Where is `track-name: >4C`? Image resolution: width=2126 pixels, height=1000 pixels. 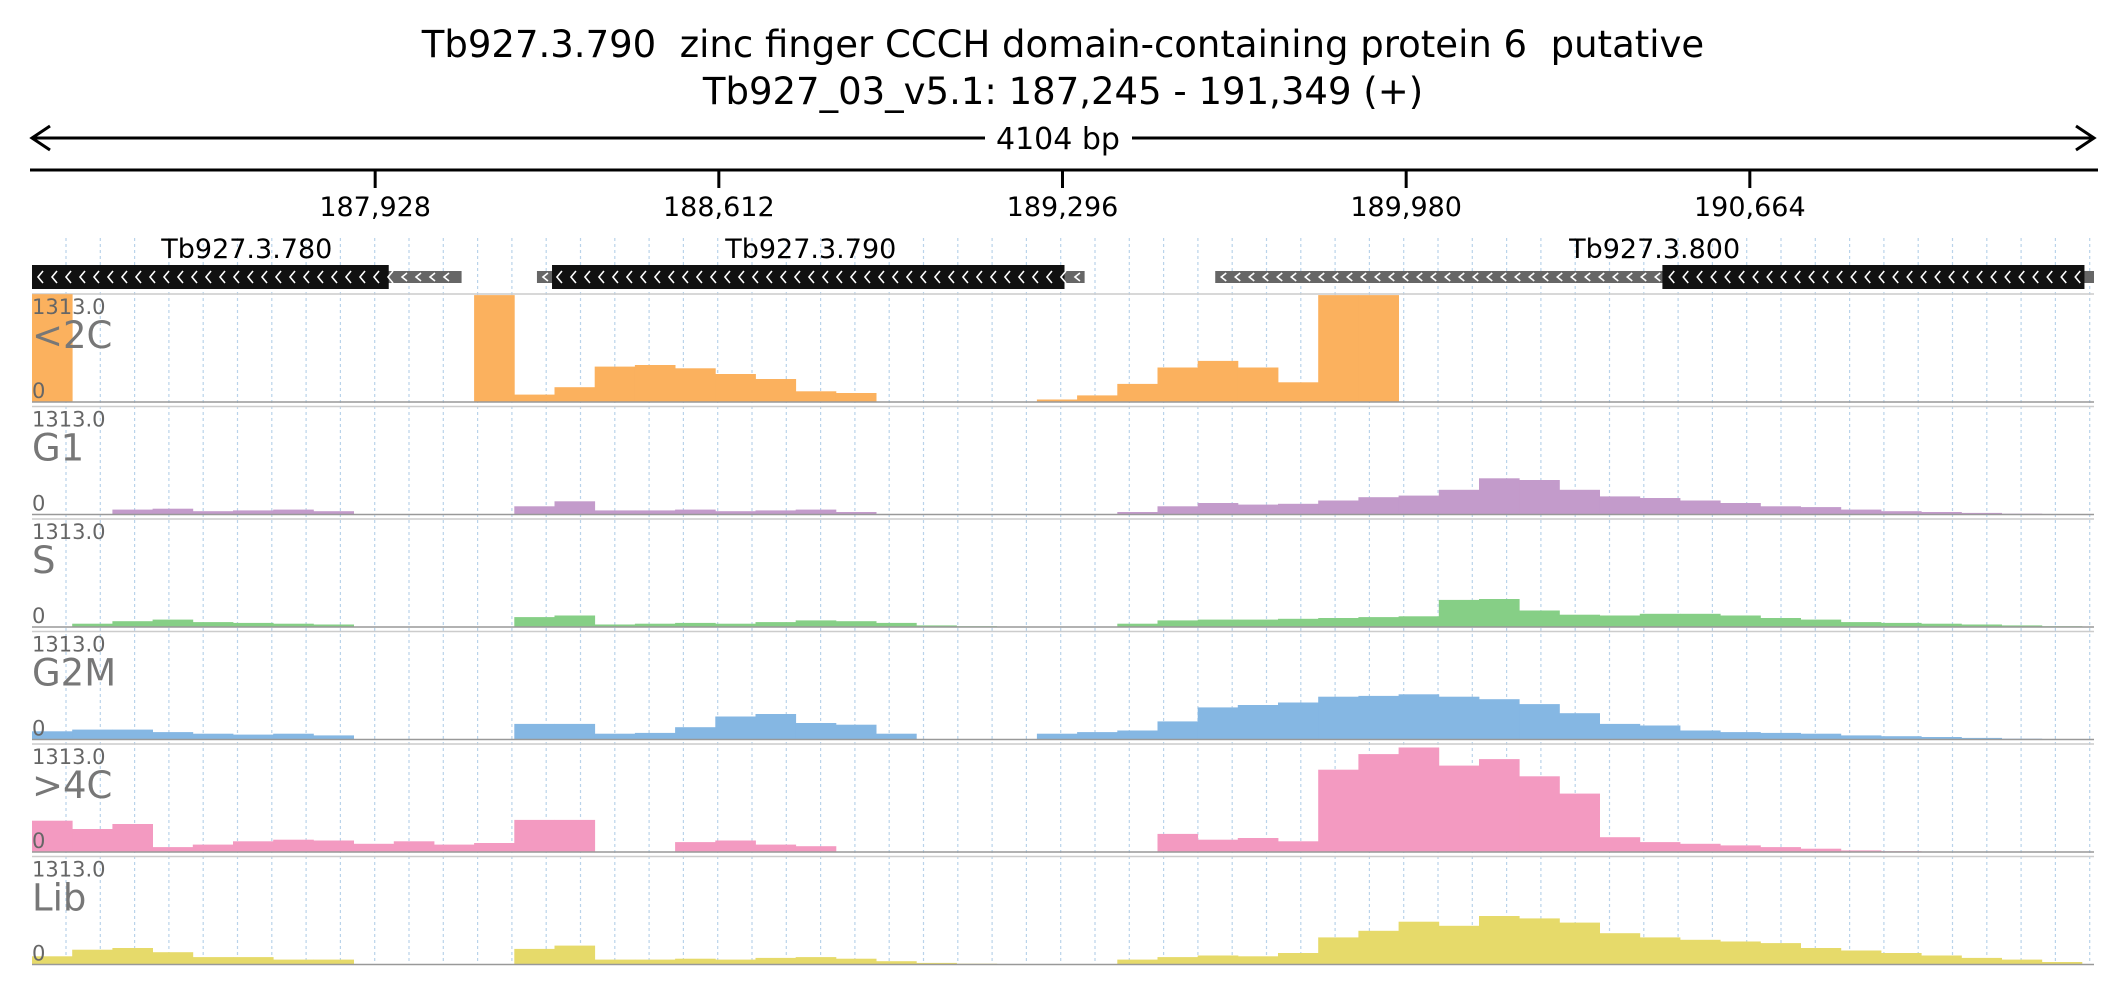 track-name: >4C is located at coordinates (72, 785).